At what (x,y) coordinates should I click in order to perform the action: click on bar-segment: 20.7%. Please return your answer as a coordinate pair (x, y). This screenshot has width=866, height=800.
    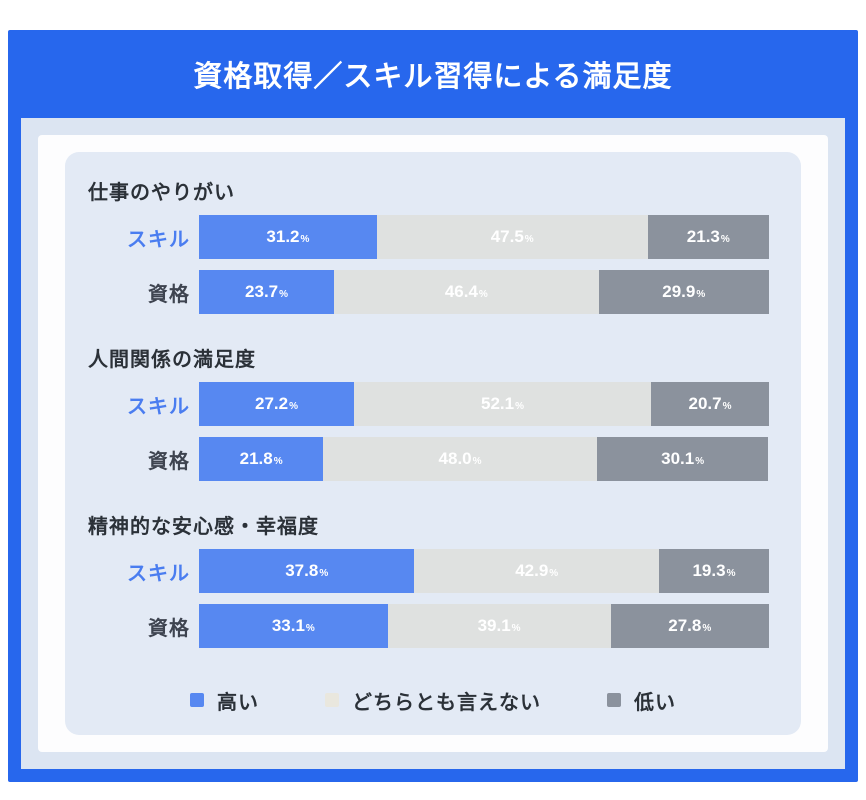
    Looking at the image, I should click on (710, 404).